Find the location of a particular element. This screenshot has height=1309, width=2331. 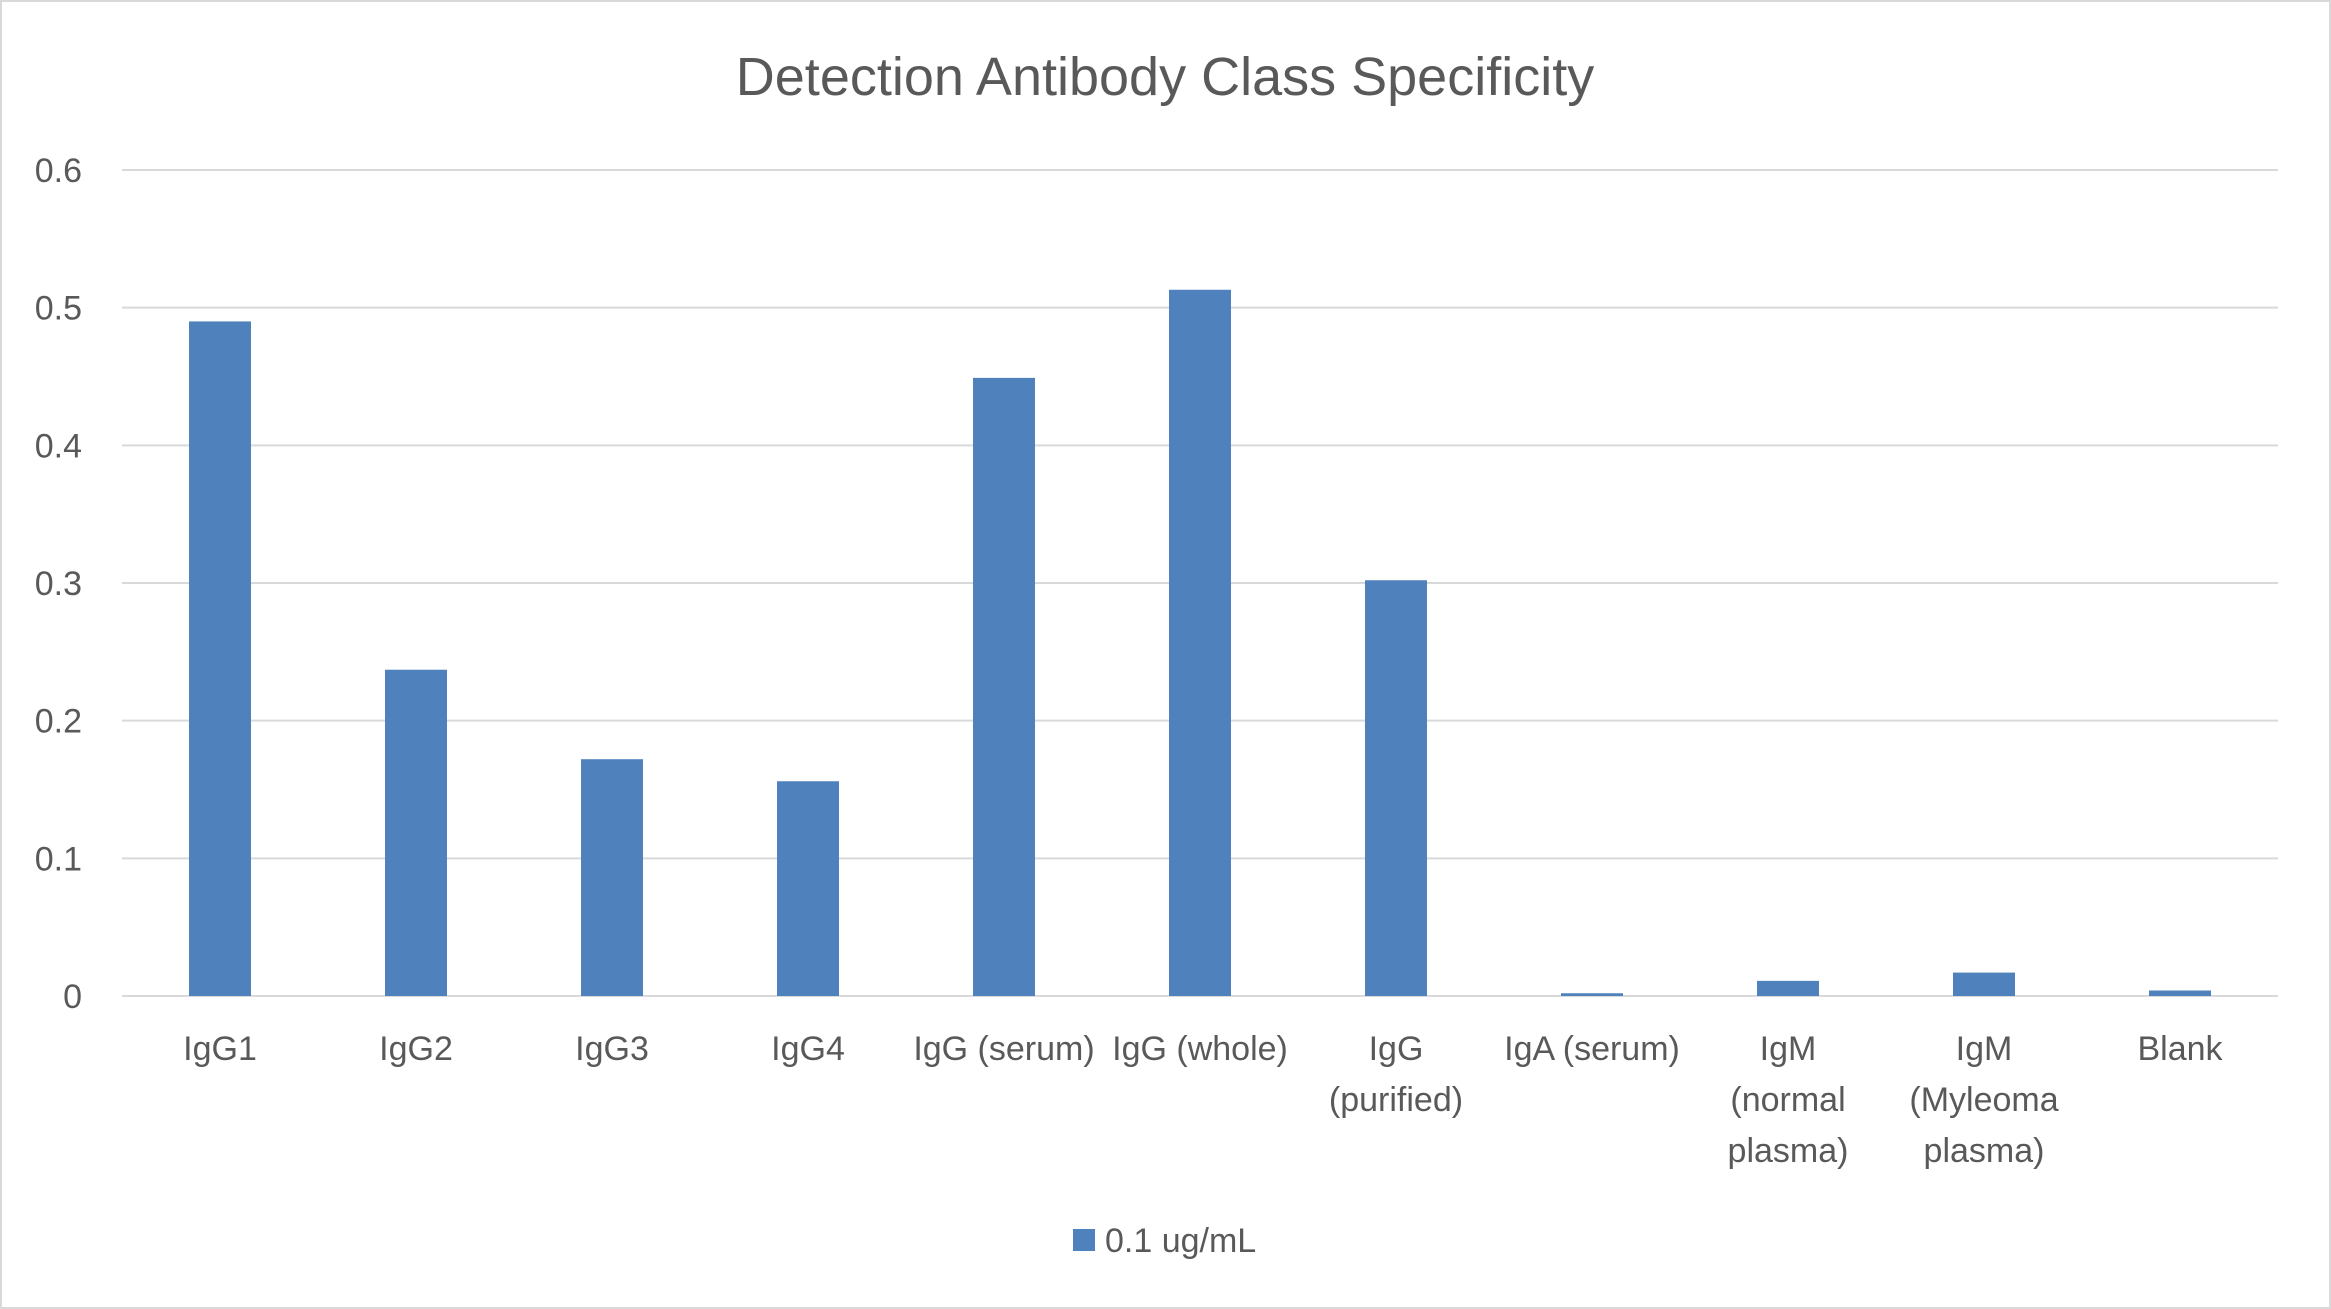

y-tick-label: 0.2 is located at coordinates (58, 722).